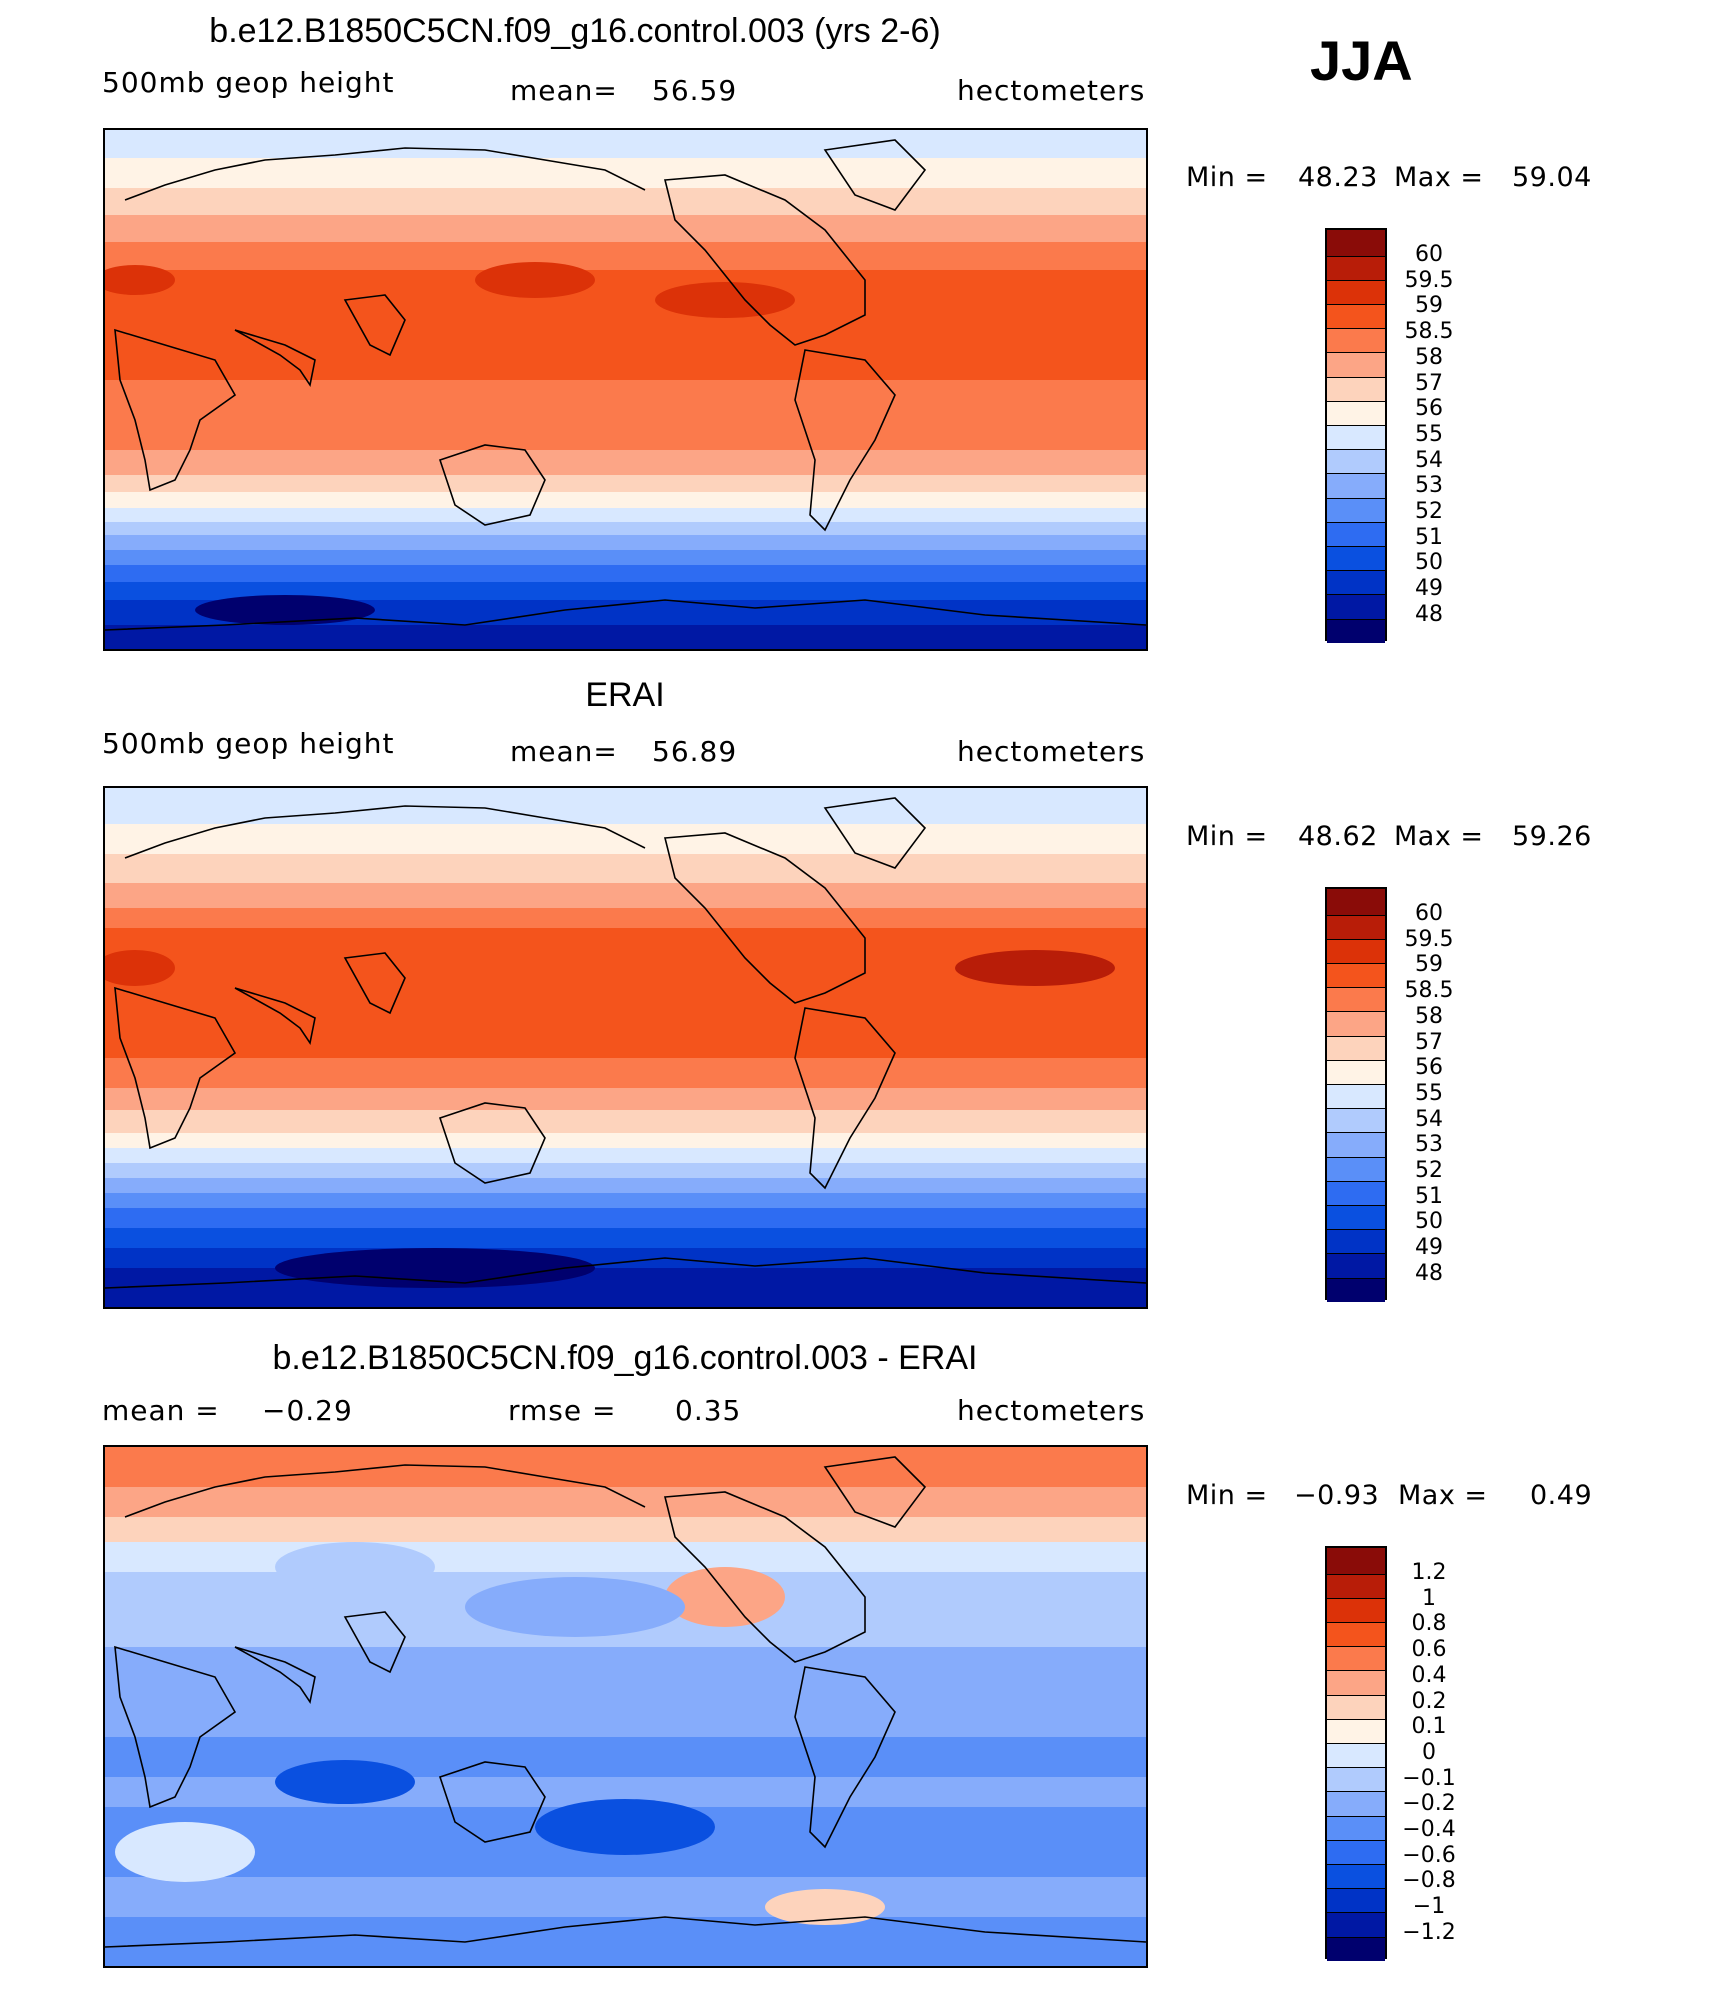  I want to click on panel-2-variable: 500mb geop height, so click(248, 743).